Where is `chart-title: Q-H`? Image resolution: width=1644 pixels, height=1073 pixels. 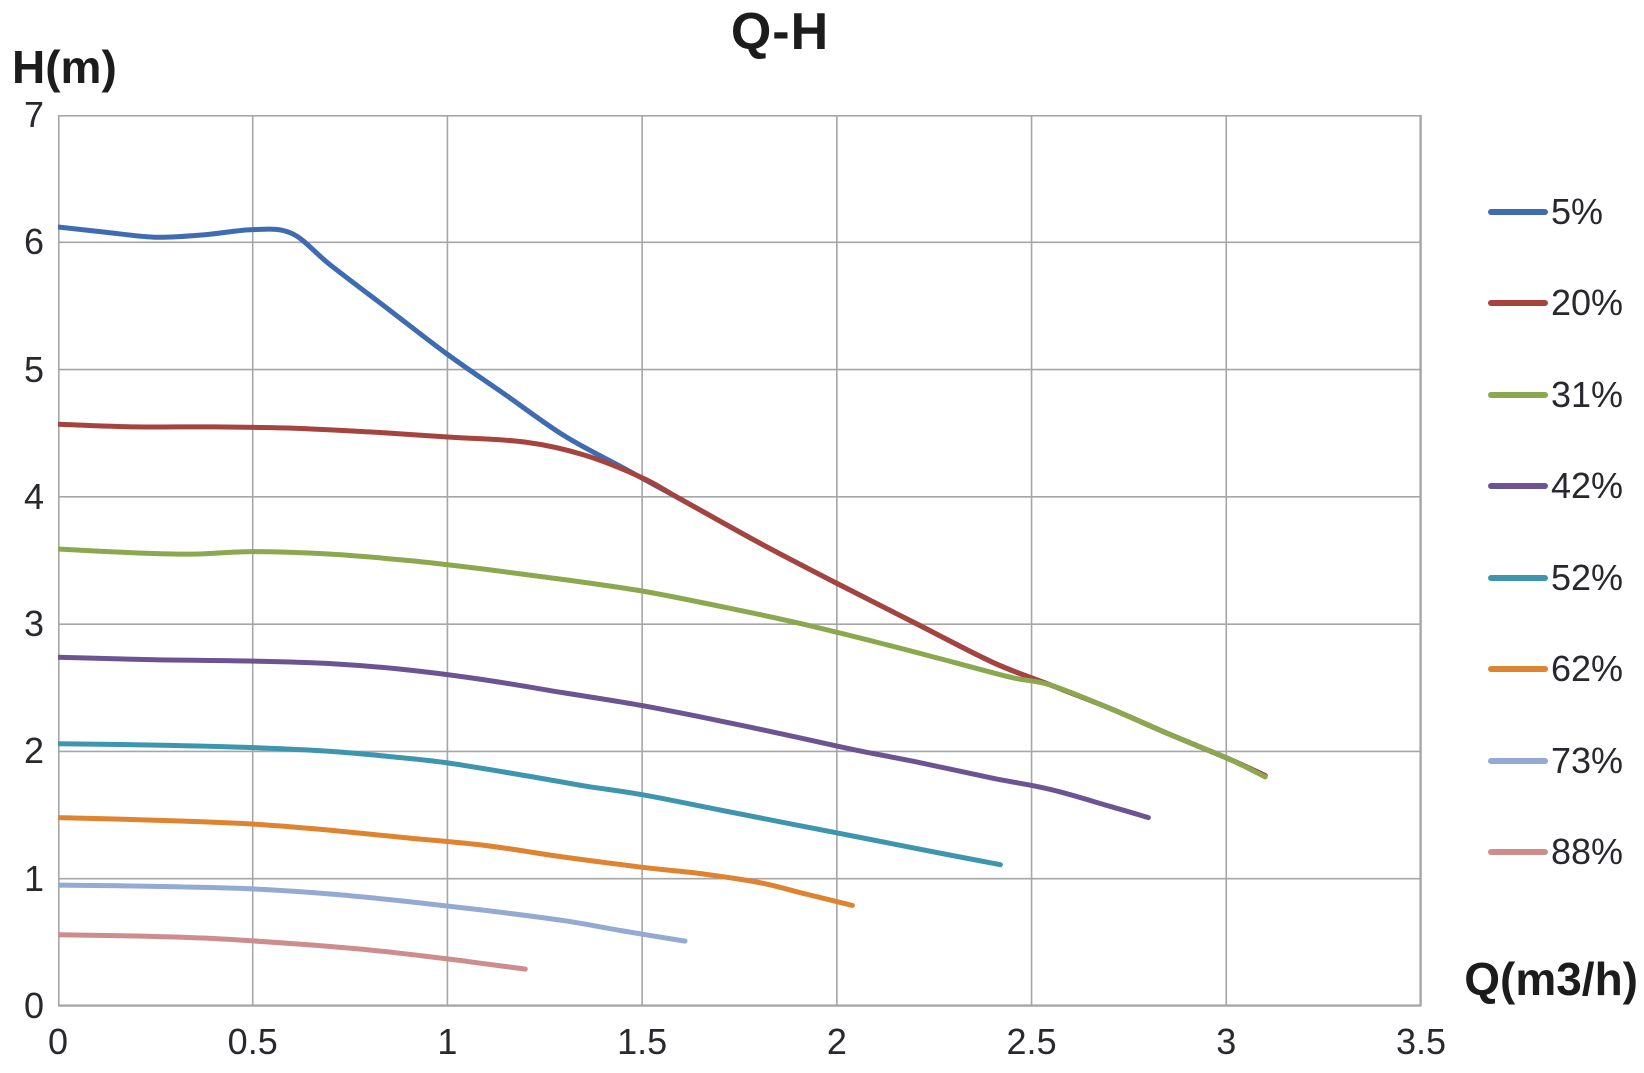
chart-title: Q-H is located at coordinates (780, 32).